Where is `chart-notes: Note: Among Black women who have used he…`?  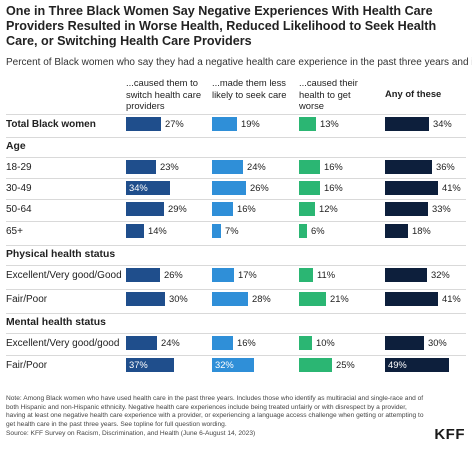
chart-notes: Note: Among Black women who have used he… is located at coordinates (216, 417).